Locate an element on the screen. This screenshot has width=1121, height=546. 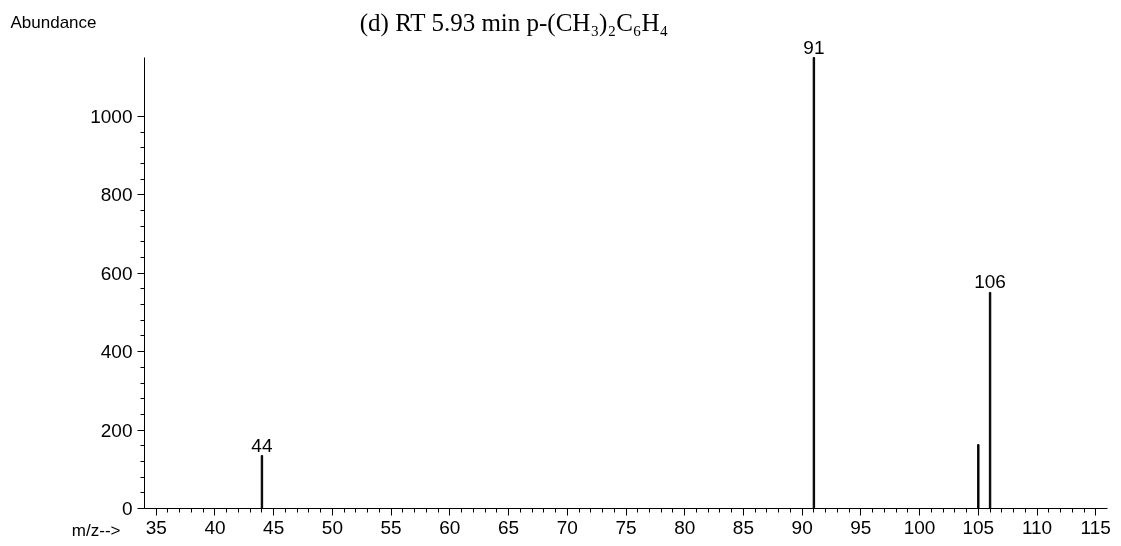
x-tick-label: 65 is located at coordinates (508, 527).